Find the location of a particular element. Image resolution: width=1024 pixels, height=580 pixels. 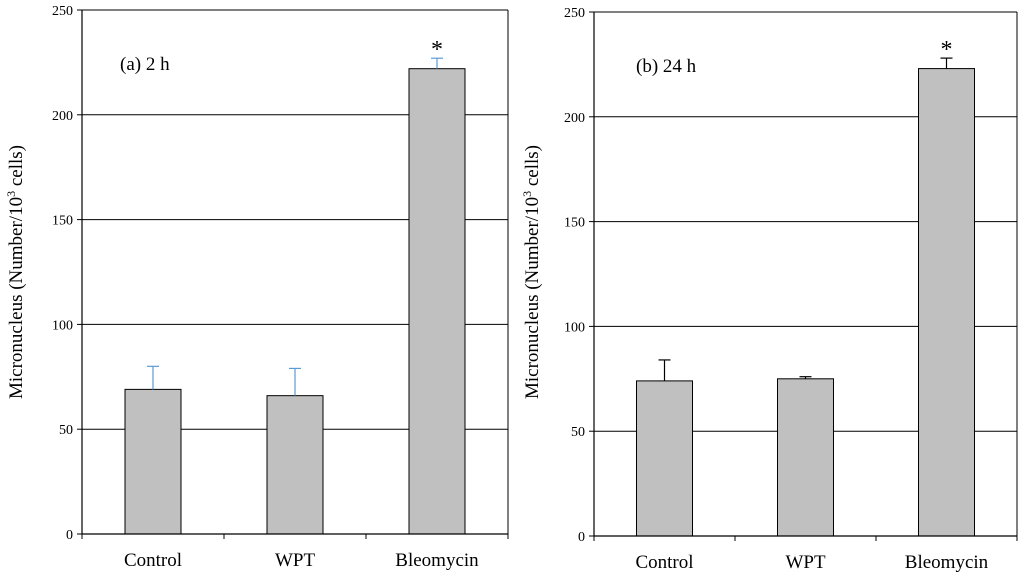

panel-title: (b) 24 h is located at coordinates (666, 66).